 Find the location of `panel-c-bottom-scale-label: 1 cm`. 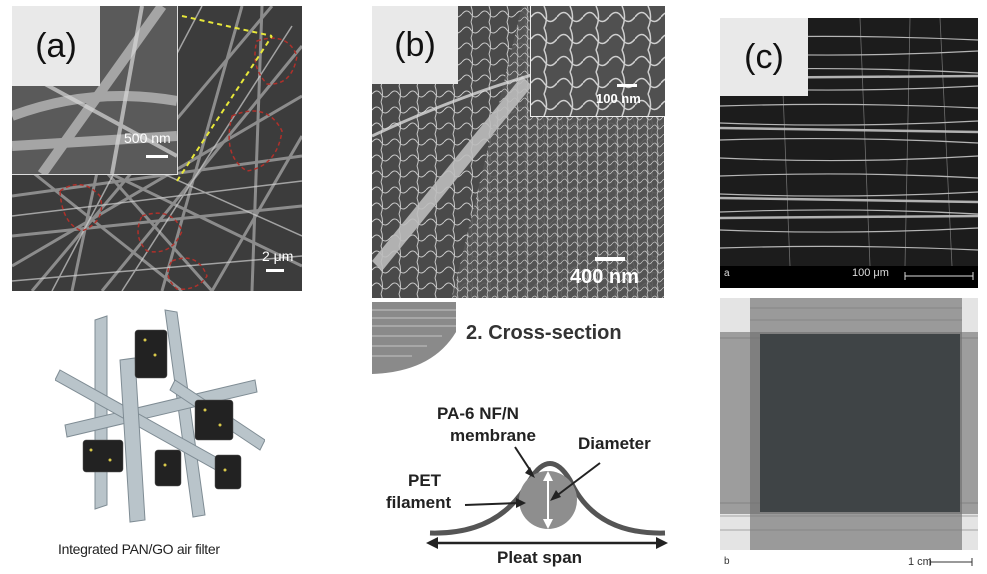

panel-c-bottom-scale-label: 1 cm is located at coordinates (920, 562).